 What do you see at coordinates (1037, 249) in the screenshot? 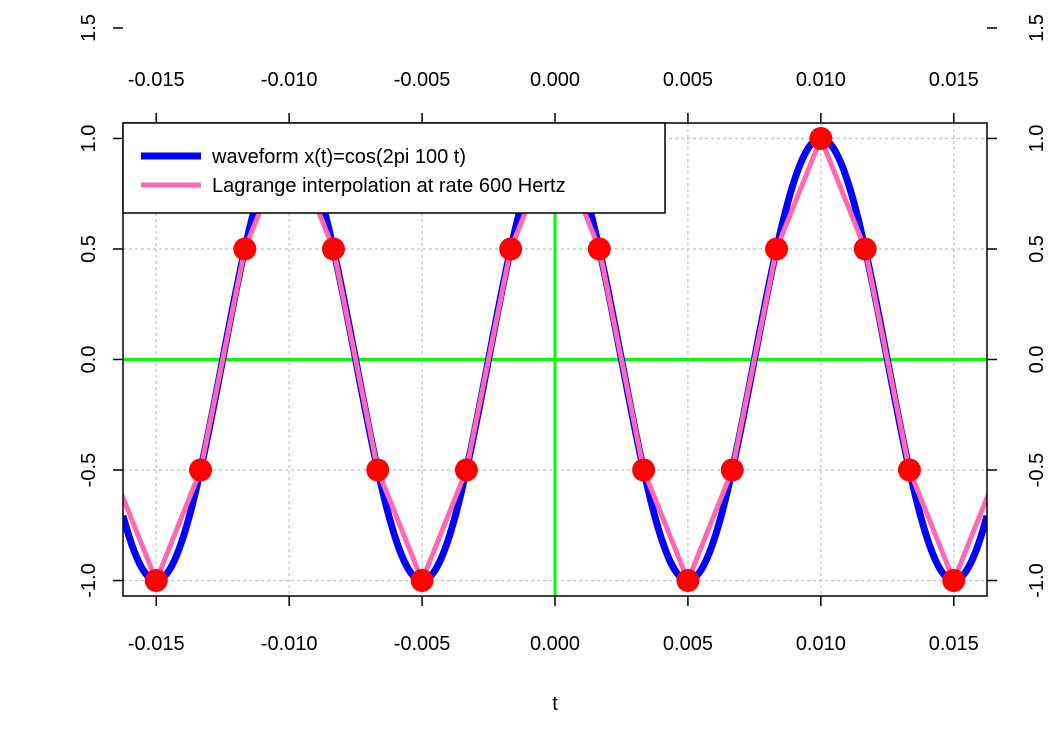
I see `y-tick-label-right: 0.5` at bounding box center [1037, 249].